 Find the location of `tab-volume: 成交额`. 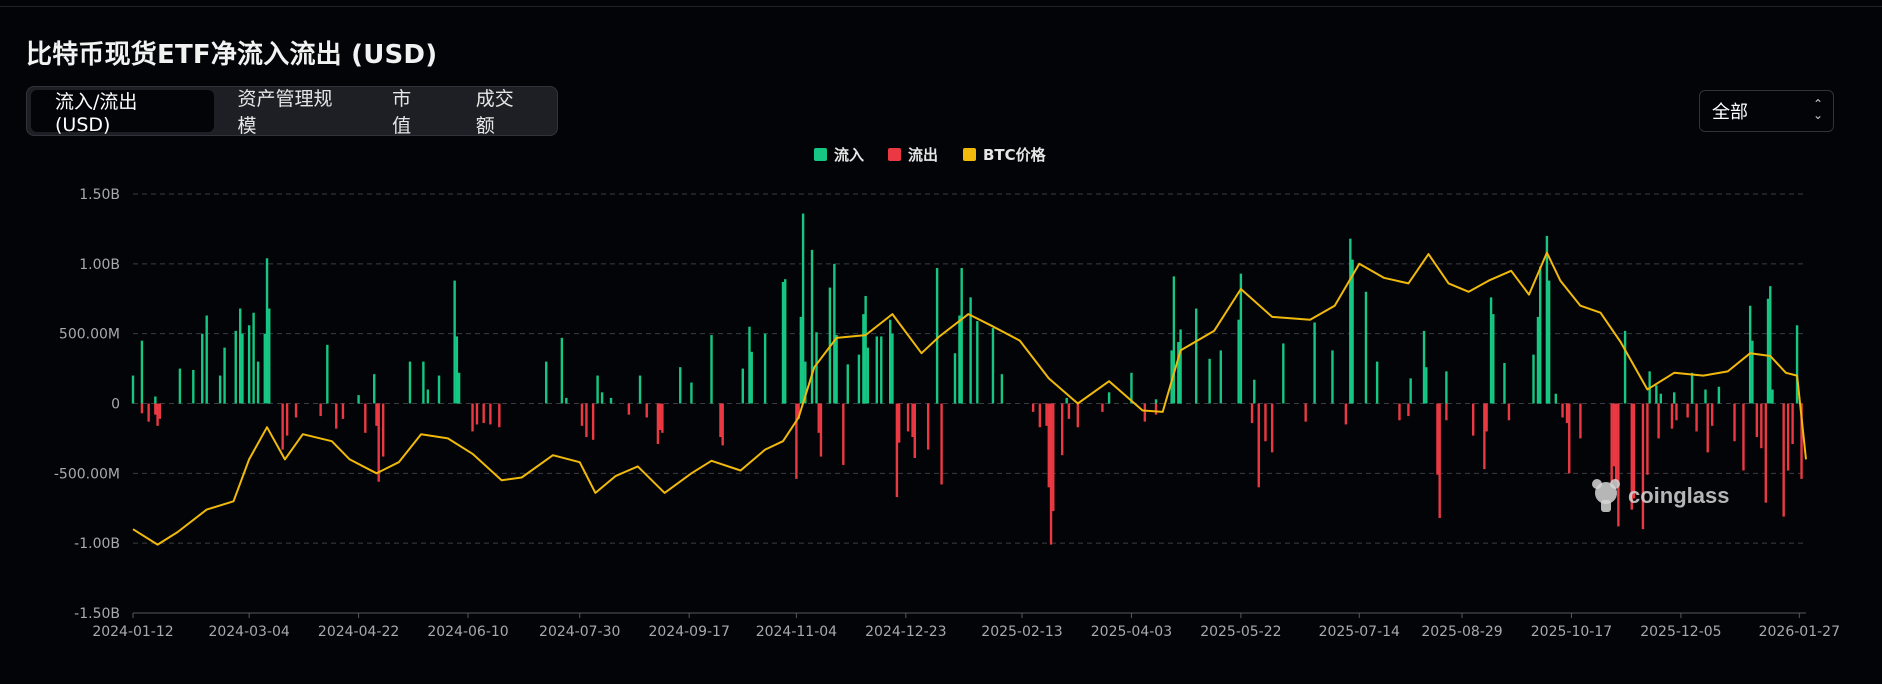

tab-volume: 成交额 is located at coordinates (494, 112).